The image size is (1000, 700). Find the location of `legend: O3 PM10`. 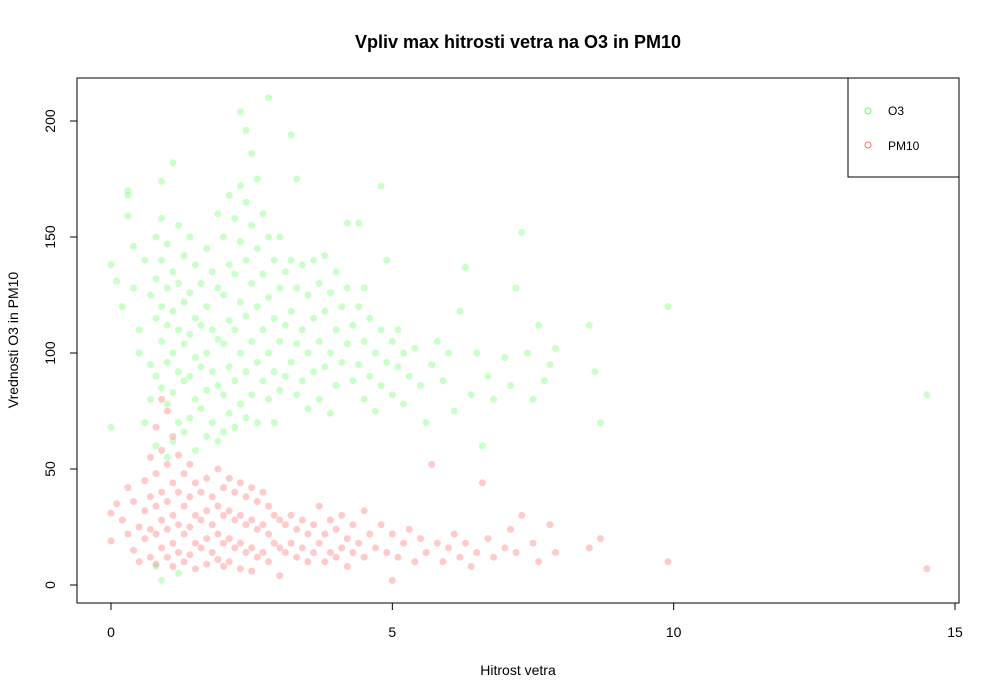

legend: O3 PM10 is located at coordinates (903, 127).